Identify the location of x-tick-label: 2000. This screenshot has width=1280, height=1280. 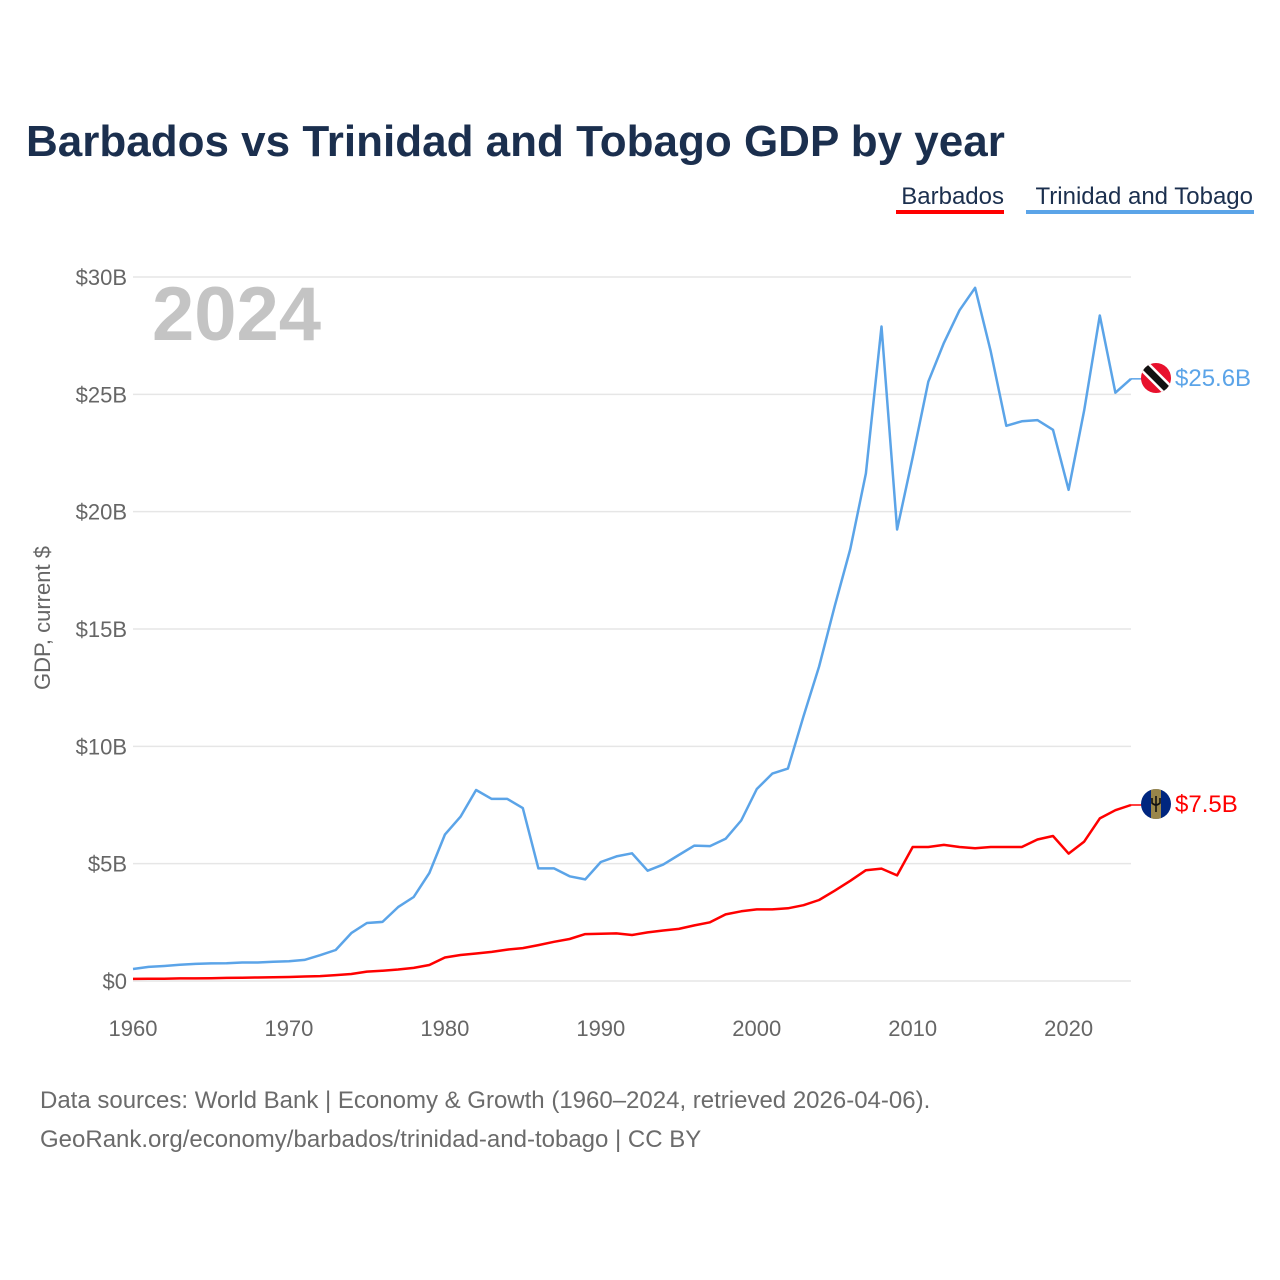
(756, 1028).